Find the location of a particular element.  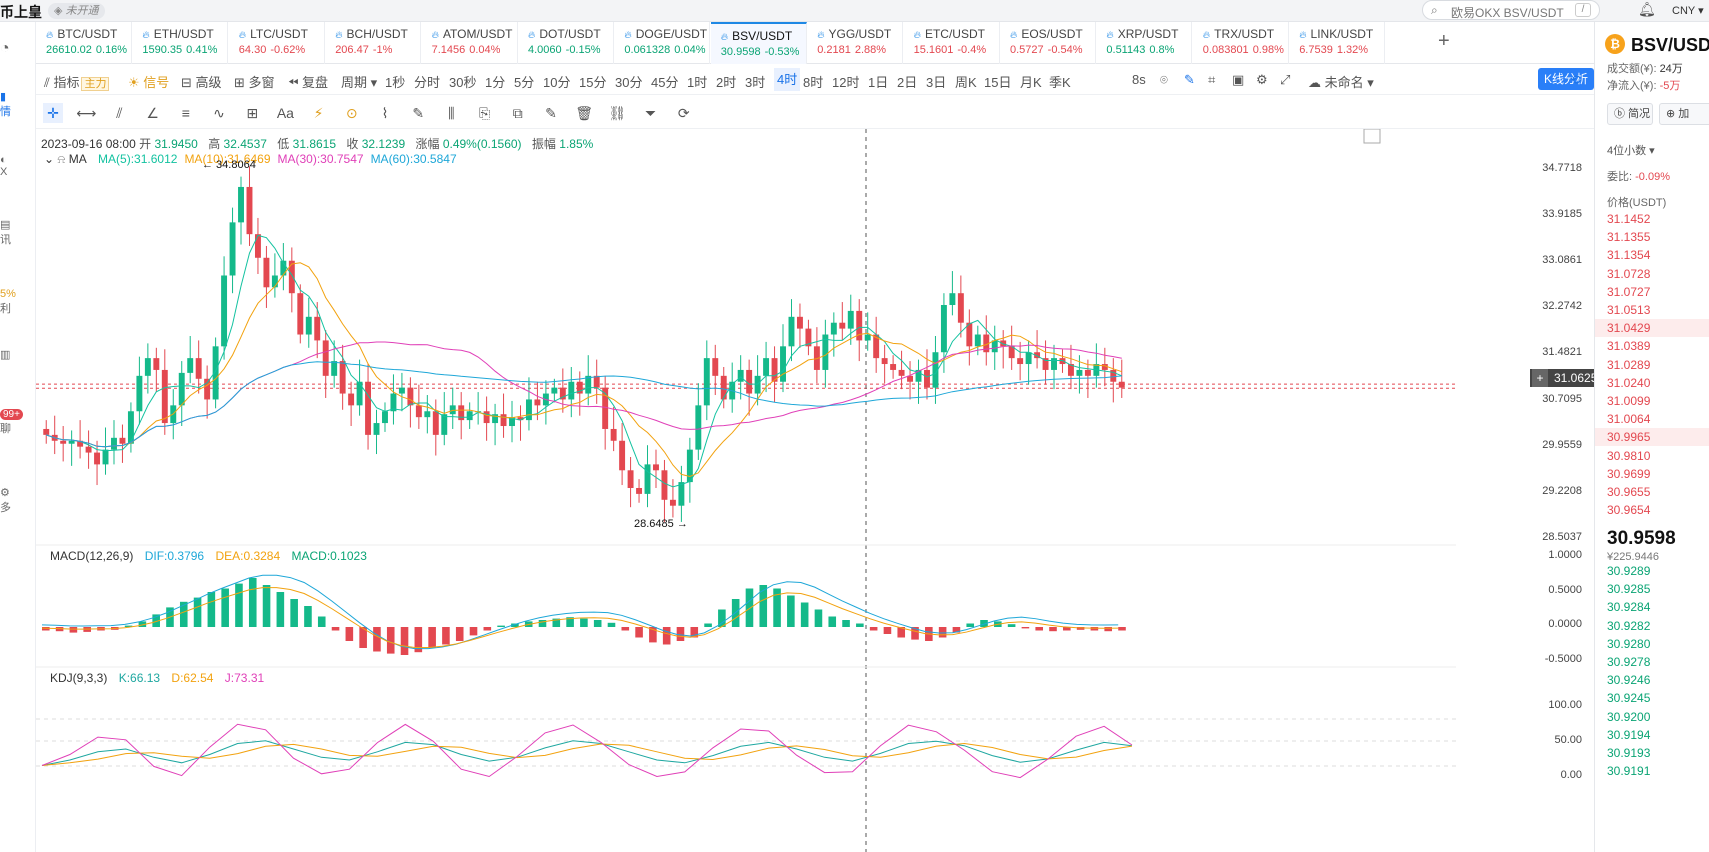

period-5: 10分 is located at coordinates (557, 82).